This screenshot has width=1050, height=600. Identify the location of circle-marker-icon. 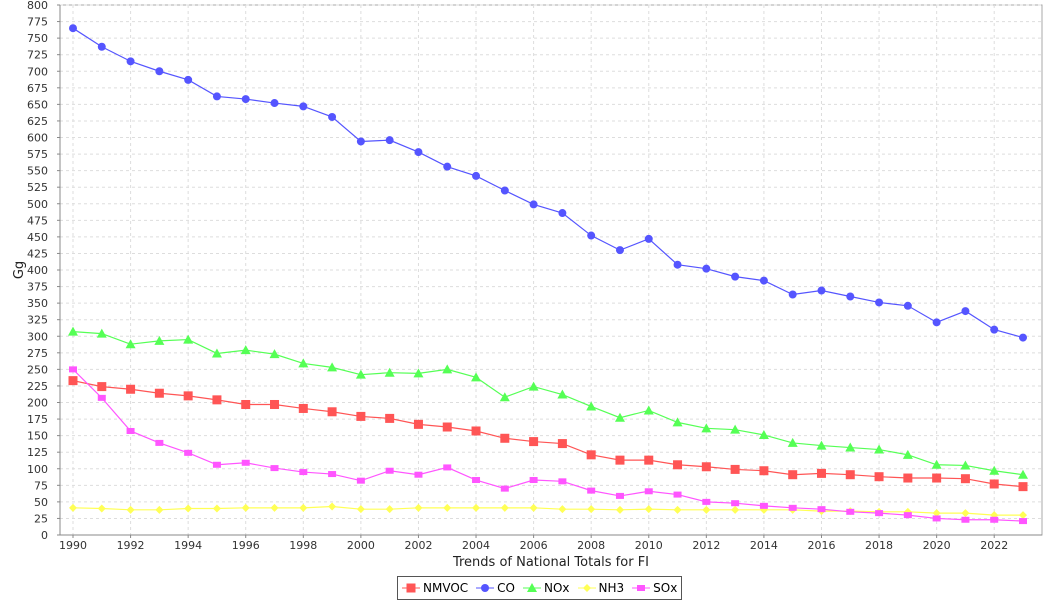
(485, 588).